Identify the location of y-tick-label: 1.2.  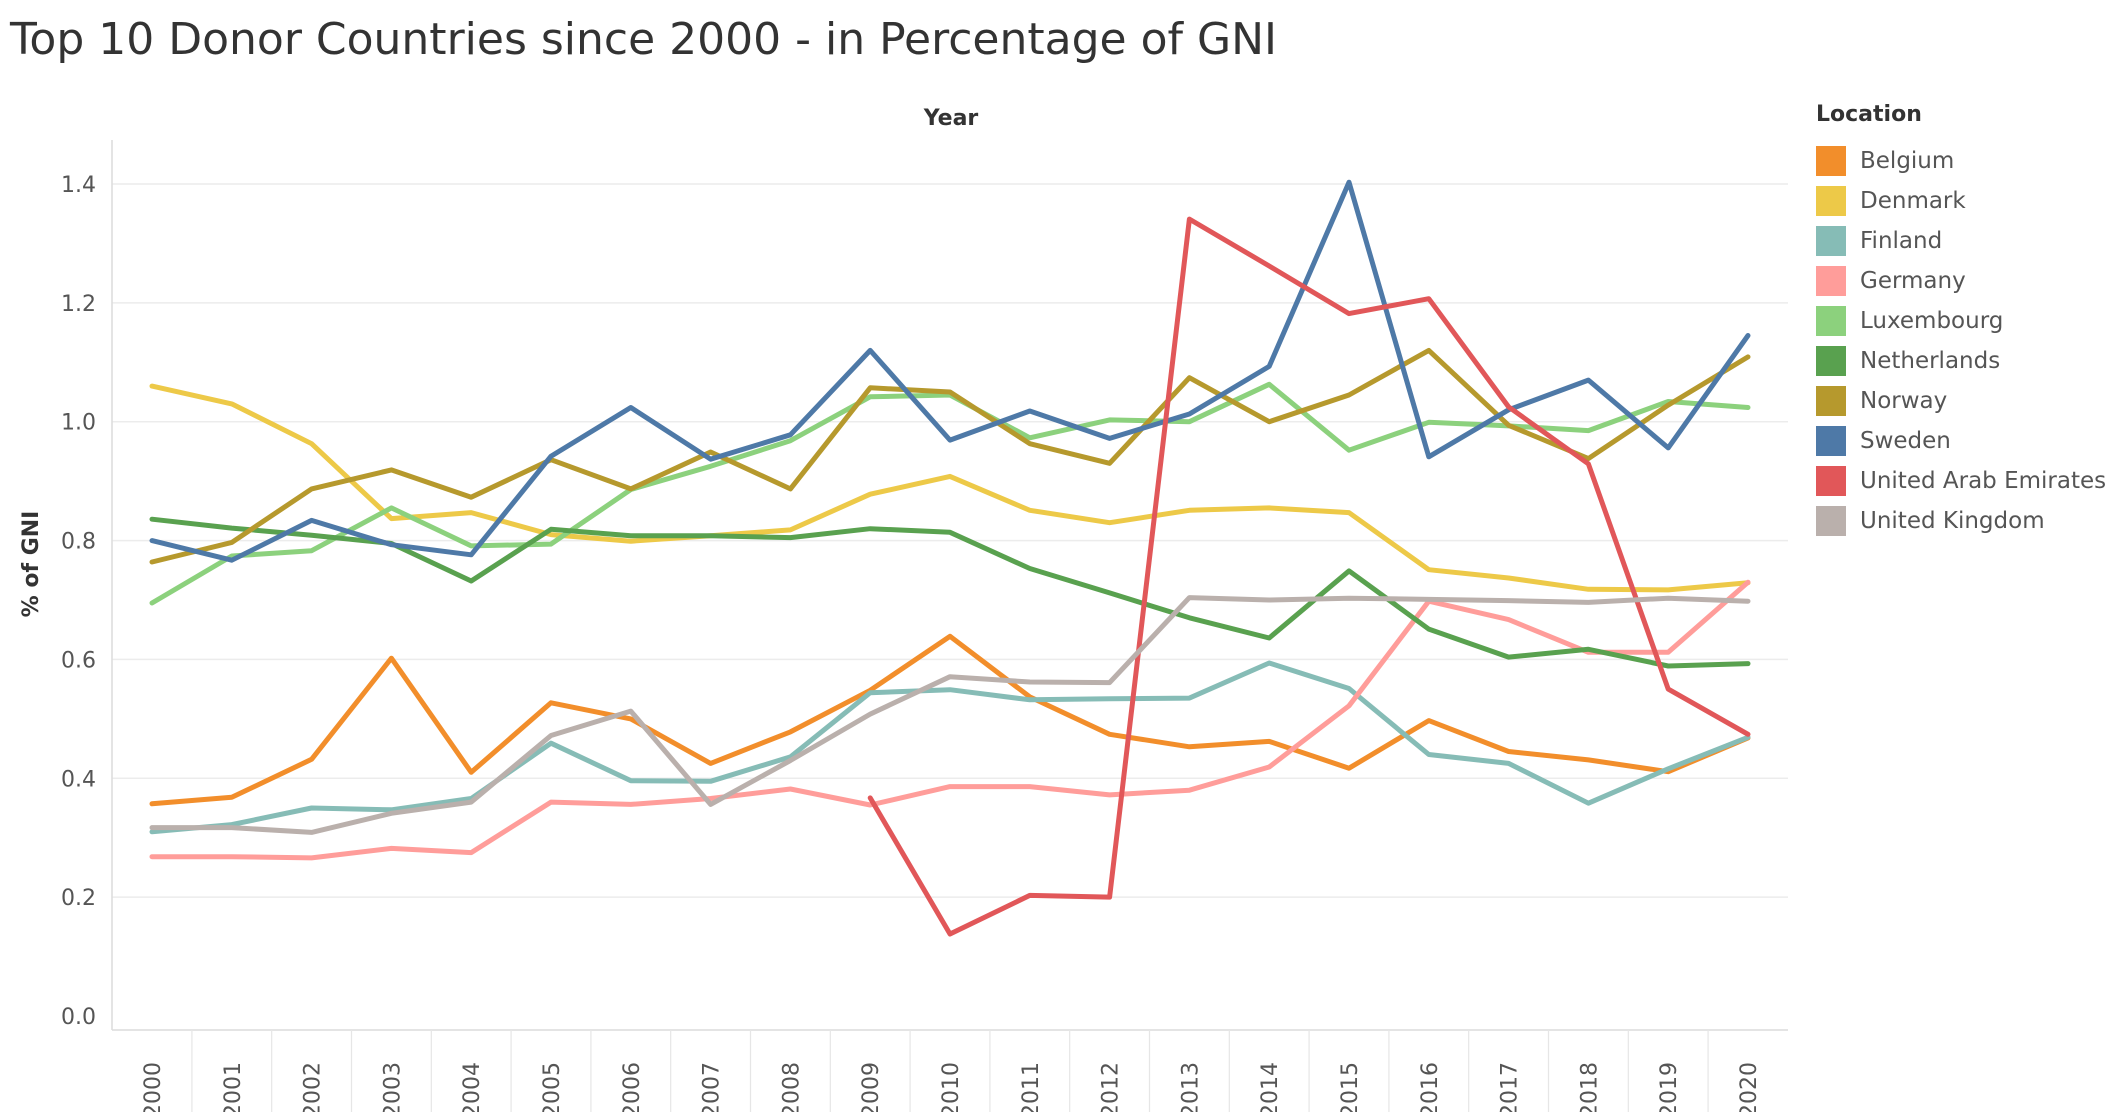
(78, 304).